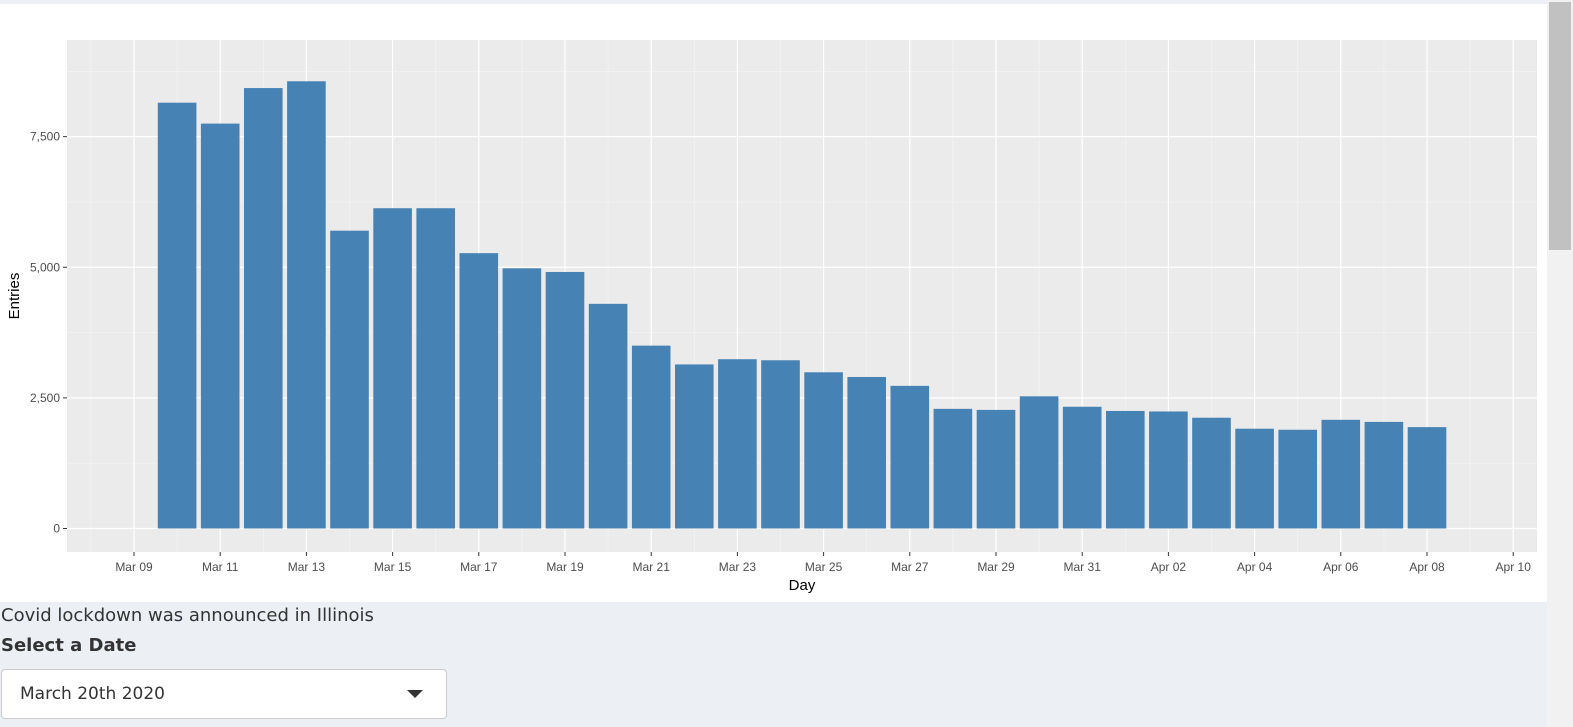 This screenshot has width=1573, height=727. I want to click on date-select-dropdown: March 20th 2020, so click(224, 694).